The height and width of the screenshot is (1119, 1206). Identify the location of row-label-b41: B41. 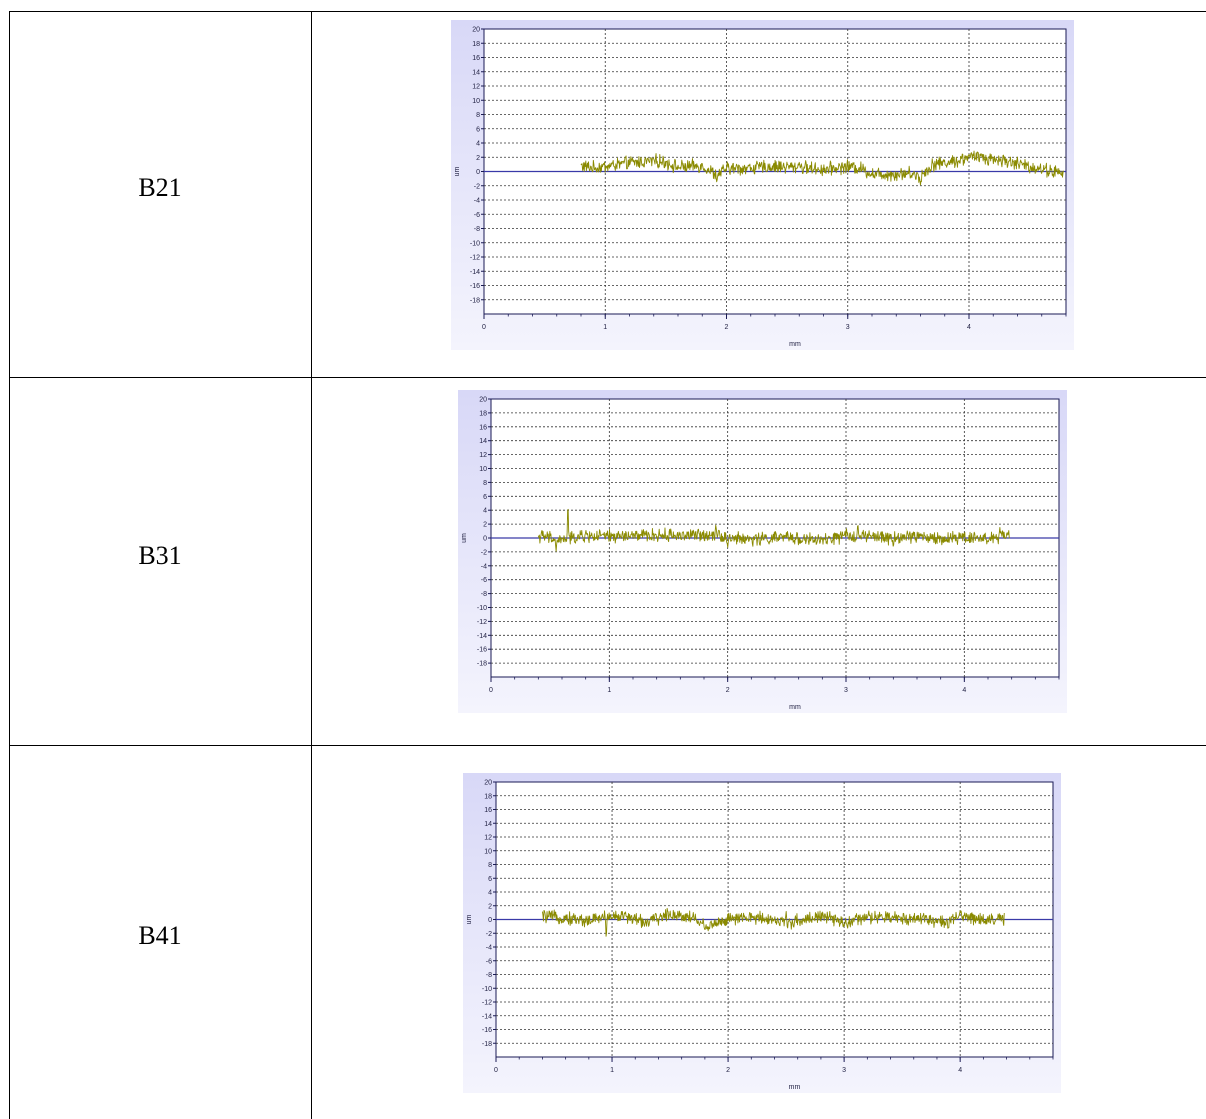
(160, 935).